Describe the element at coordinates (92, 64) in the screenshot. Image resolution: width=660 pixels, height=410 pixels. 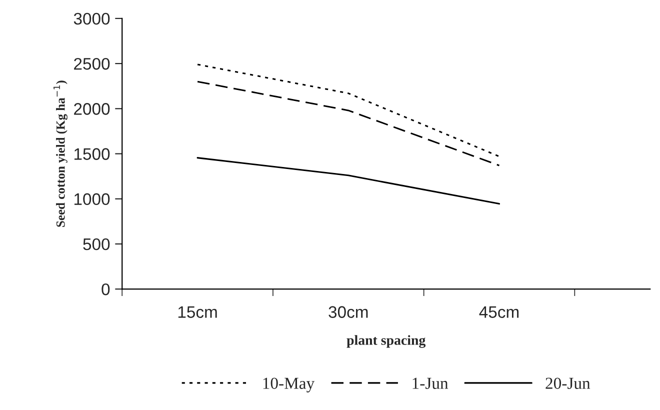
I see `y-tick-label: 2500` at that location.